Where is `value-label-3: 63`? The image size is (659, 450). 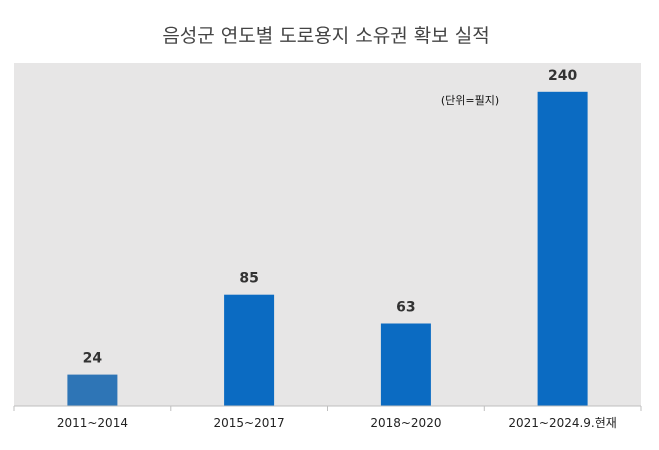 value-label-3: 63 is located at coordinates (405, 308).